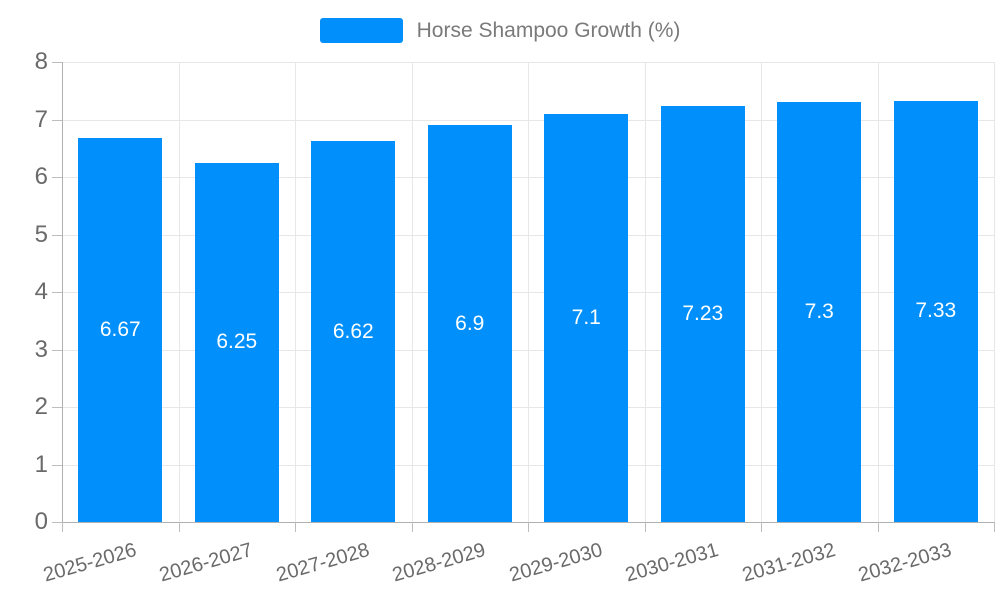 This screenshot has height=600, width=1000. Describe the element at coordinates (788, 562) in the screenshot. I see `x-axis-category-label: 2031-2032` at that location.